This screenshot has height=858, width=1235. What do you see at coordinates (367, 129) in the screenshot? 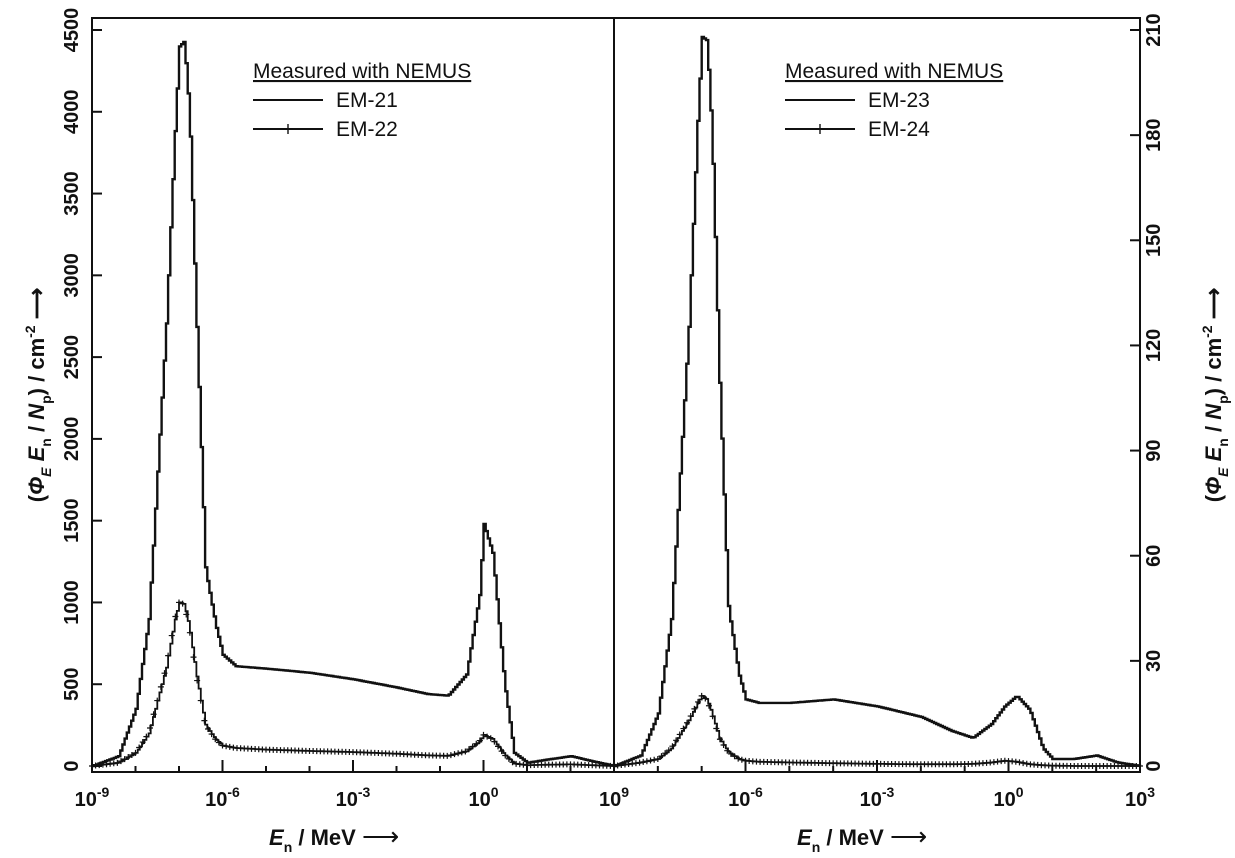
I see `legend-series-label: EM-22` at bounding box center [367, 129].